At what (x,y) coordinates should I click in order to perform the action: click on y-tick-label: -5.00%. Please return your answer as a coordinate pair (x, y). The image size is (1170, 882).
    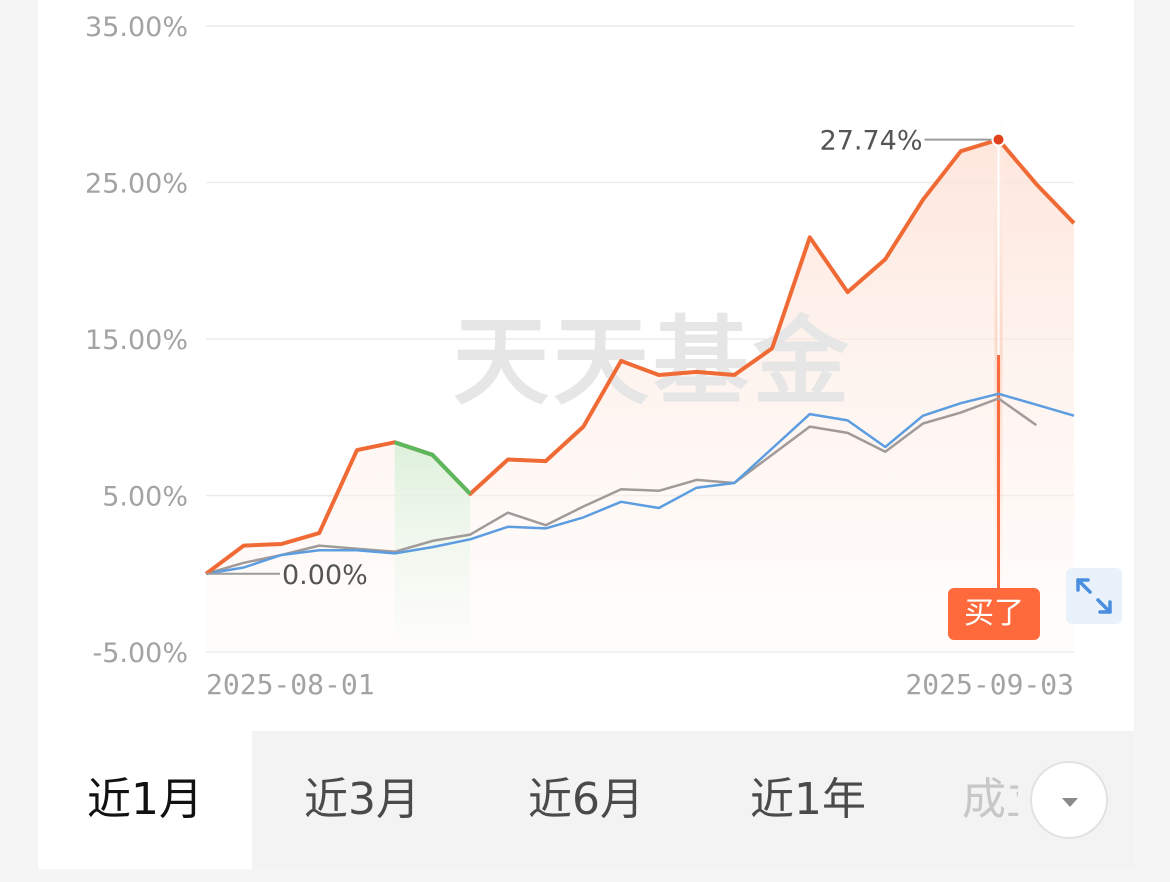
    Looking at the image, I should click on (140, 653).